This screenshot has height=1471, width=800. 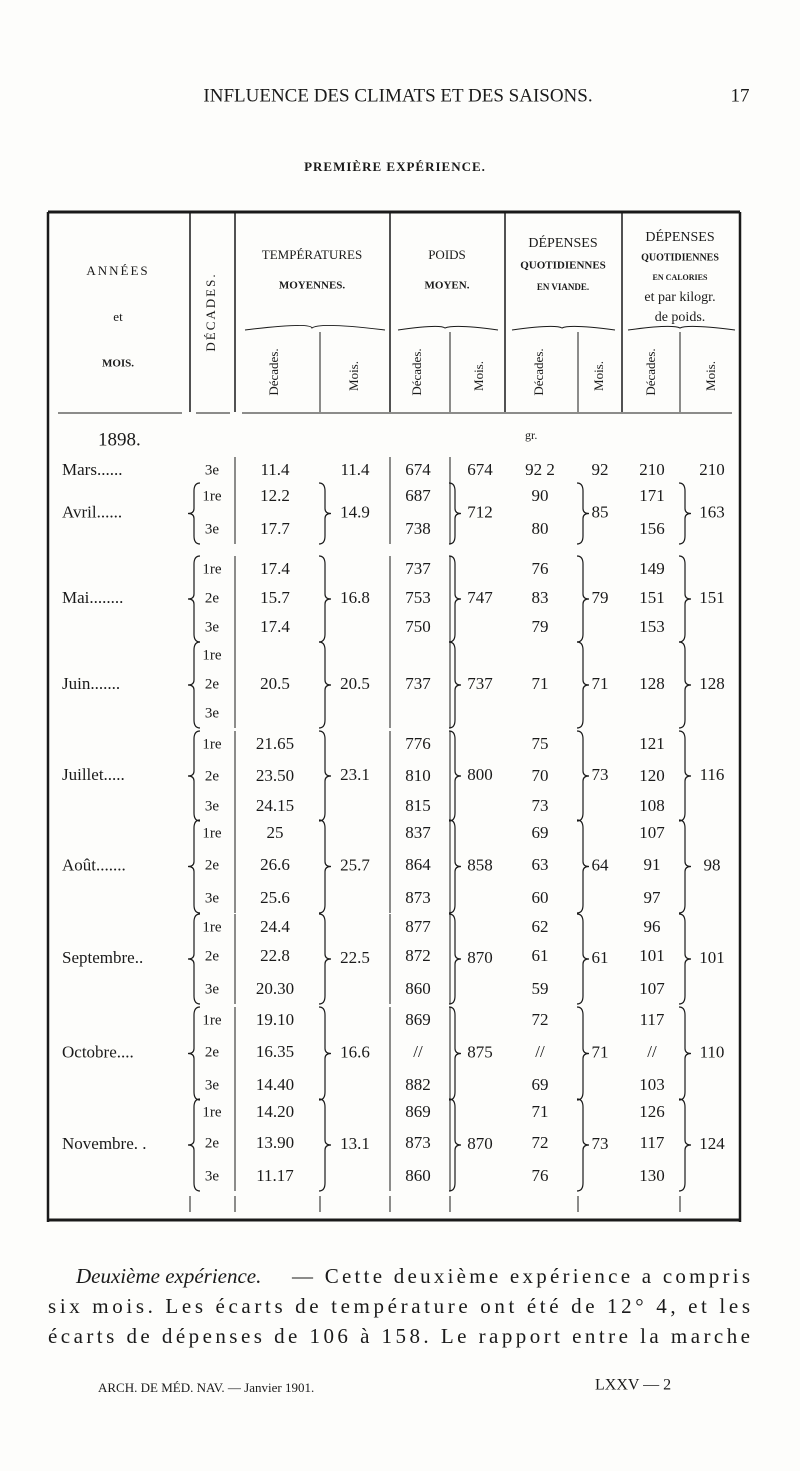 What do you see at coordinates (712, 1051) in the screenshot?
I see `cell: 110` at bounding box center [712, 1051].